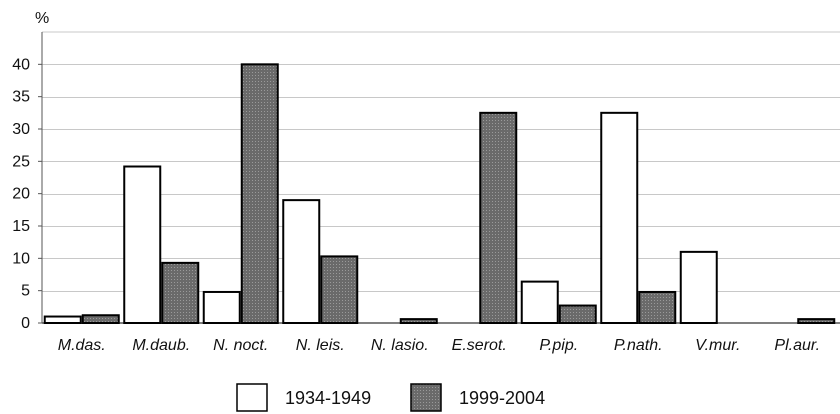 This screenshot has height=414, width=840. What do you see at coordinates (328, 398) in the screenshot?
I see `legend-label: 1934-1949` at bounding box center [328, 398].